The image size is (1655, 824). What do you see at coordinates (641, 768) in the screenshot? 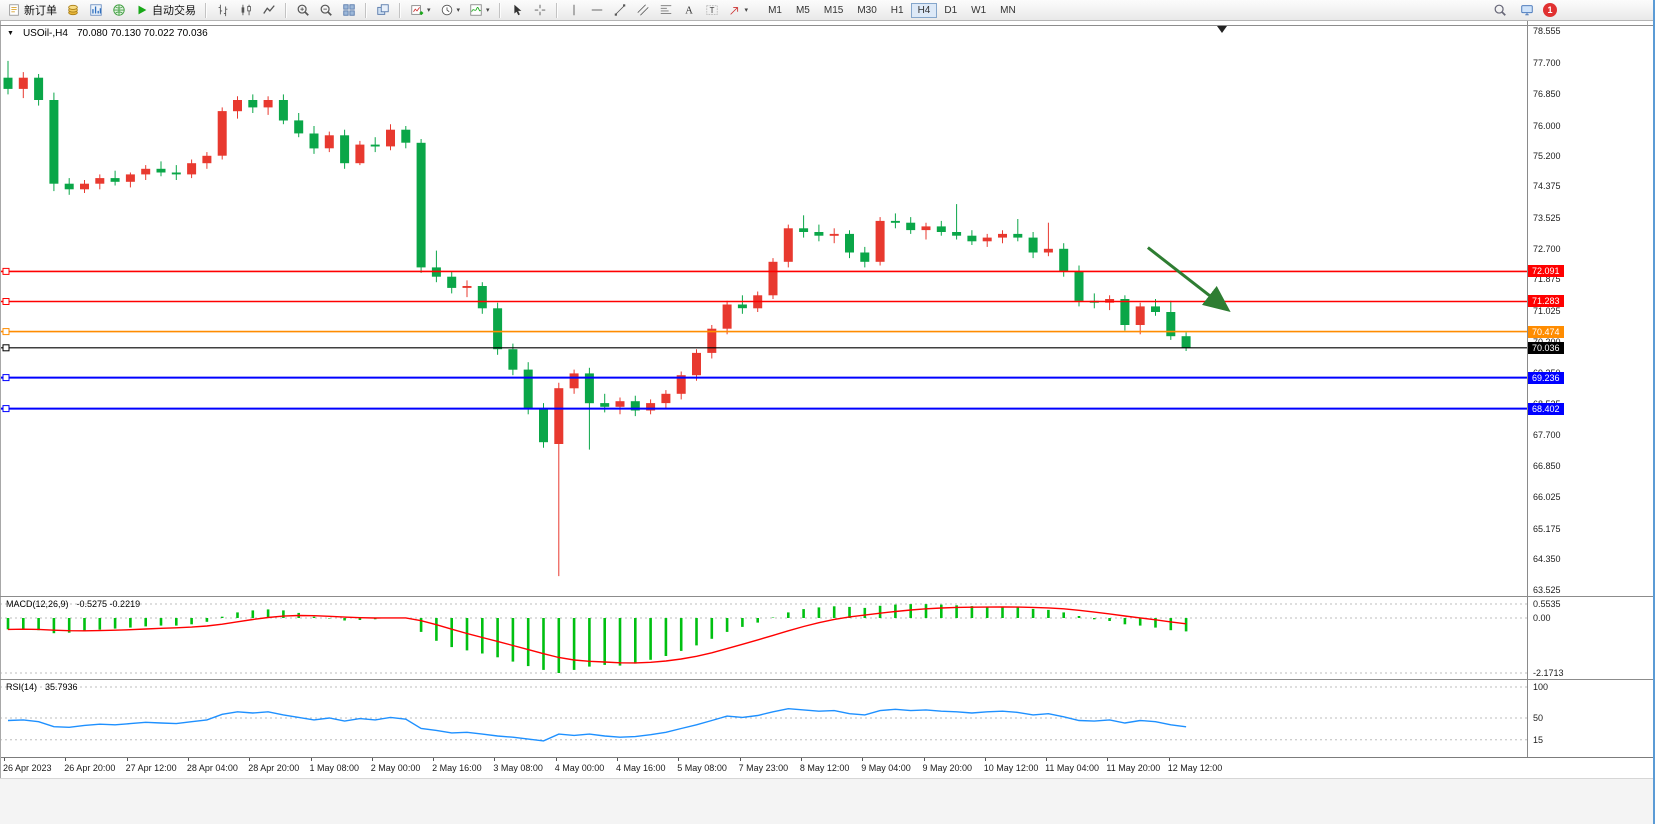
I see `time-axis-label: 4 May 16:00` at bounding box center [641, 768].